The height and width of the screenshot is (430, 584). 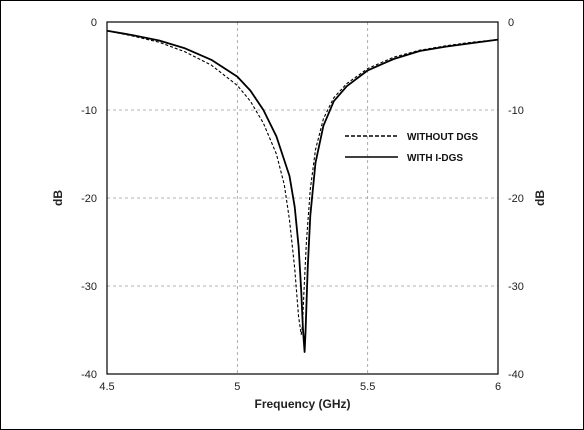 I want to click on y-axis-title-left: dB, so click(x=58, y=198).